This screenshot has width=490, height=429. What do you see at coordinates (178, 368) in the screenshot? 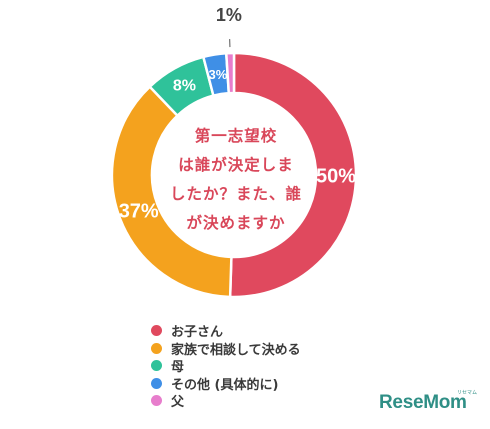
I see `legend-label: 母` at bounding box center [178, 368].